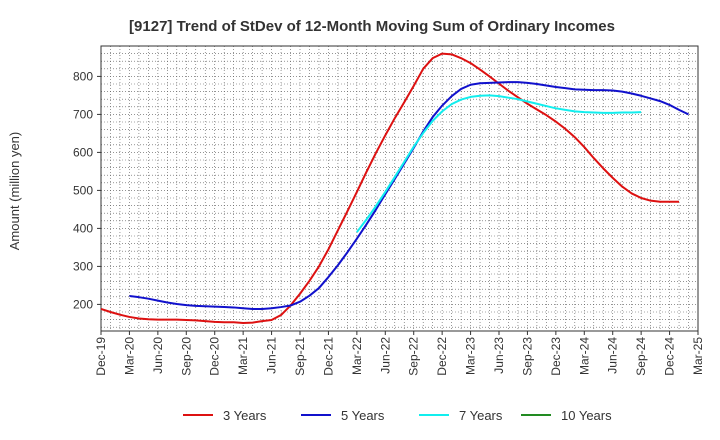 This screenshot has height=440, width=720. Describe the element at coordinates (586, 415) in the screenshot. I see `legend-label-10-years: 10 Years` at that location.